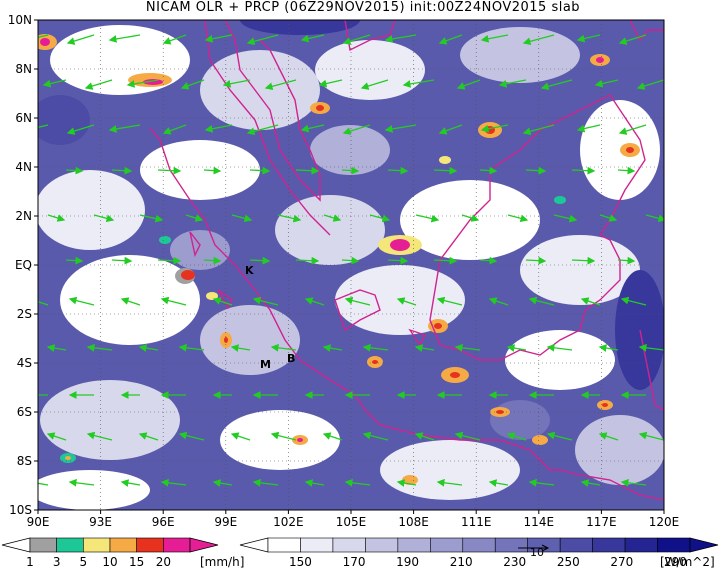 The width and height of the screenshot is (726, 571). I want to click on lat-label: 2N, so click(23, 216).